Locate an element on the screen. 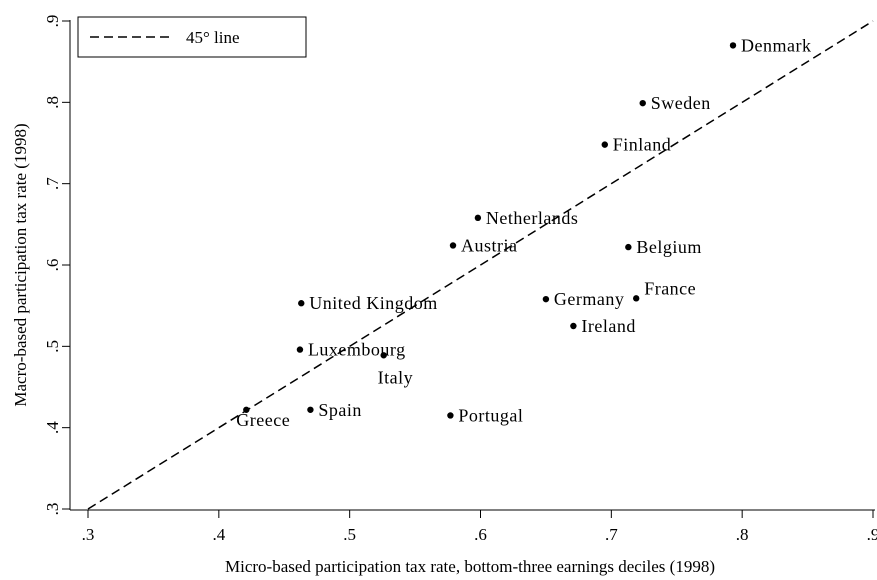 This screenshot has height=580, width=877. point-label: Luxembourg is located at coordinates (357, 350).